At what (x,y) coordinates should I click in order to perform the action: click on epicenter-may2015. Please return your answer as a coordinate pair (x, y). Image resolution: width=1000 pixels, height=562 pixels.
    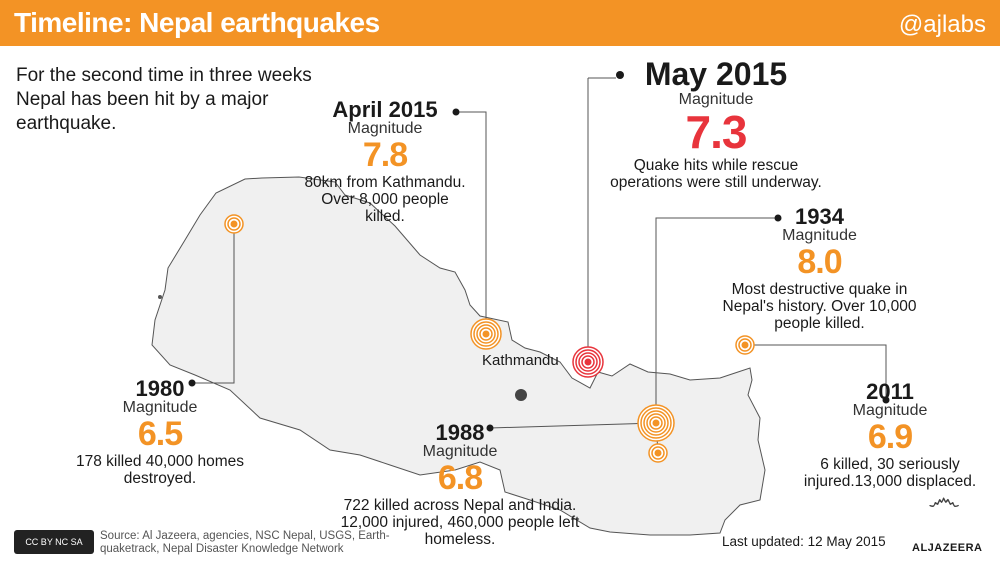
    Looking at the image, I should click on (588, 362).